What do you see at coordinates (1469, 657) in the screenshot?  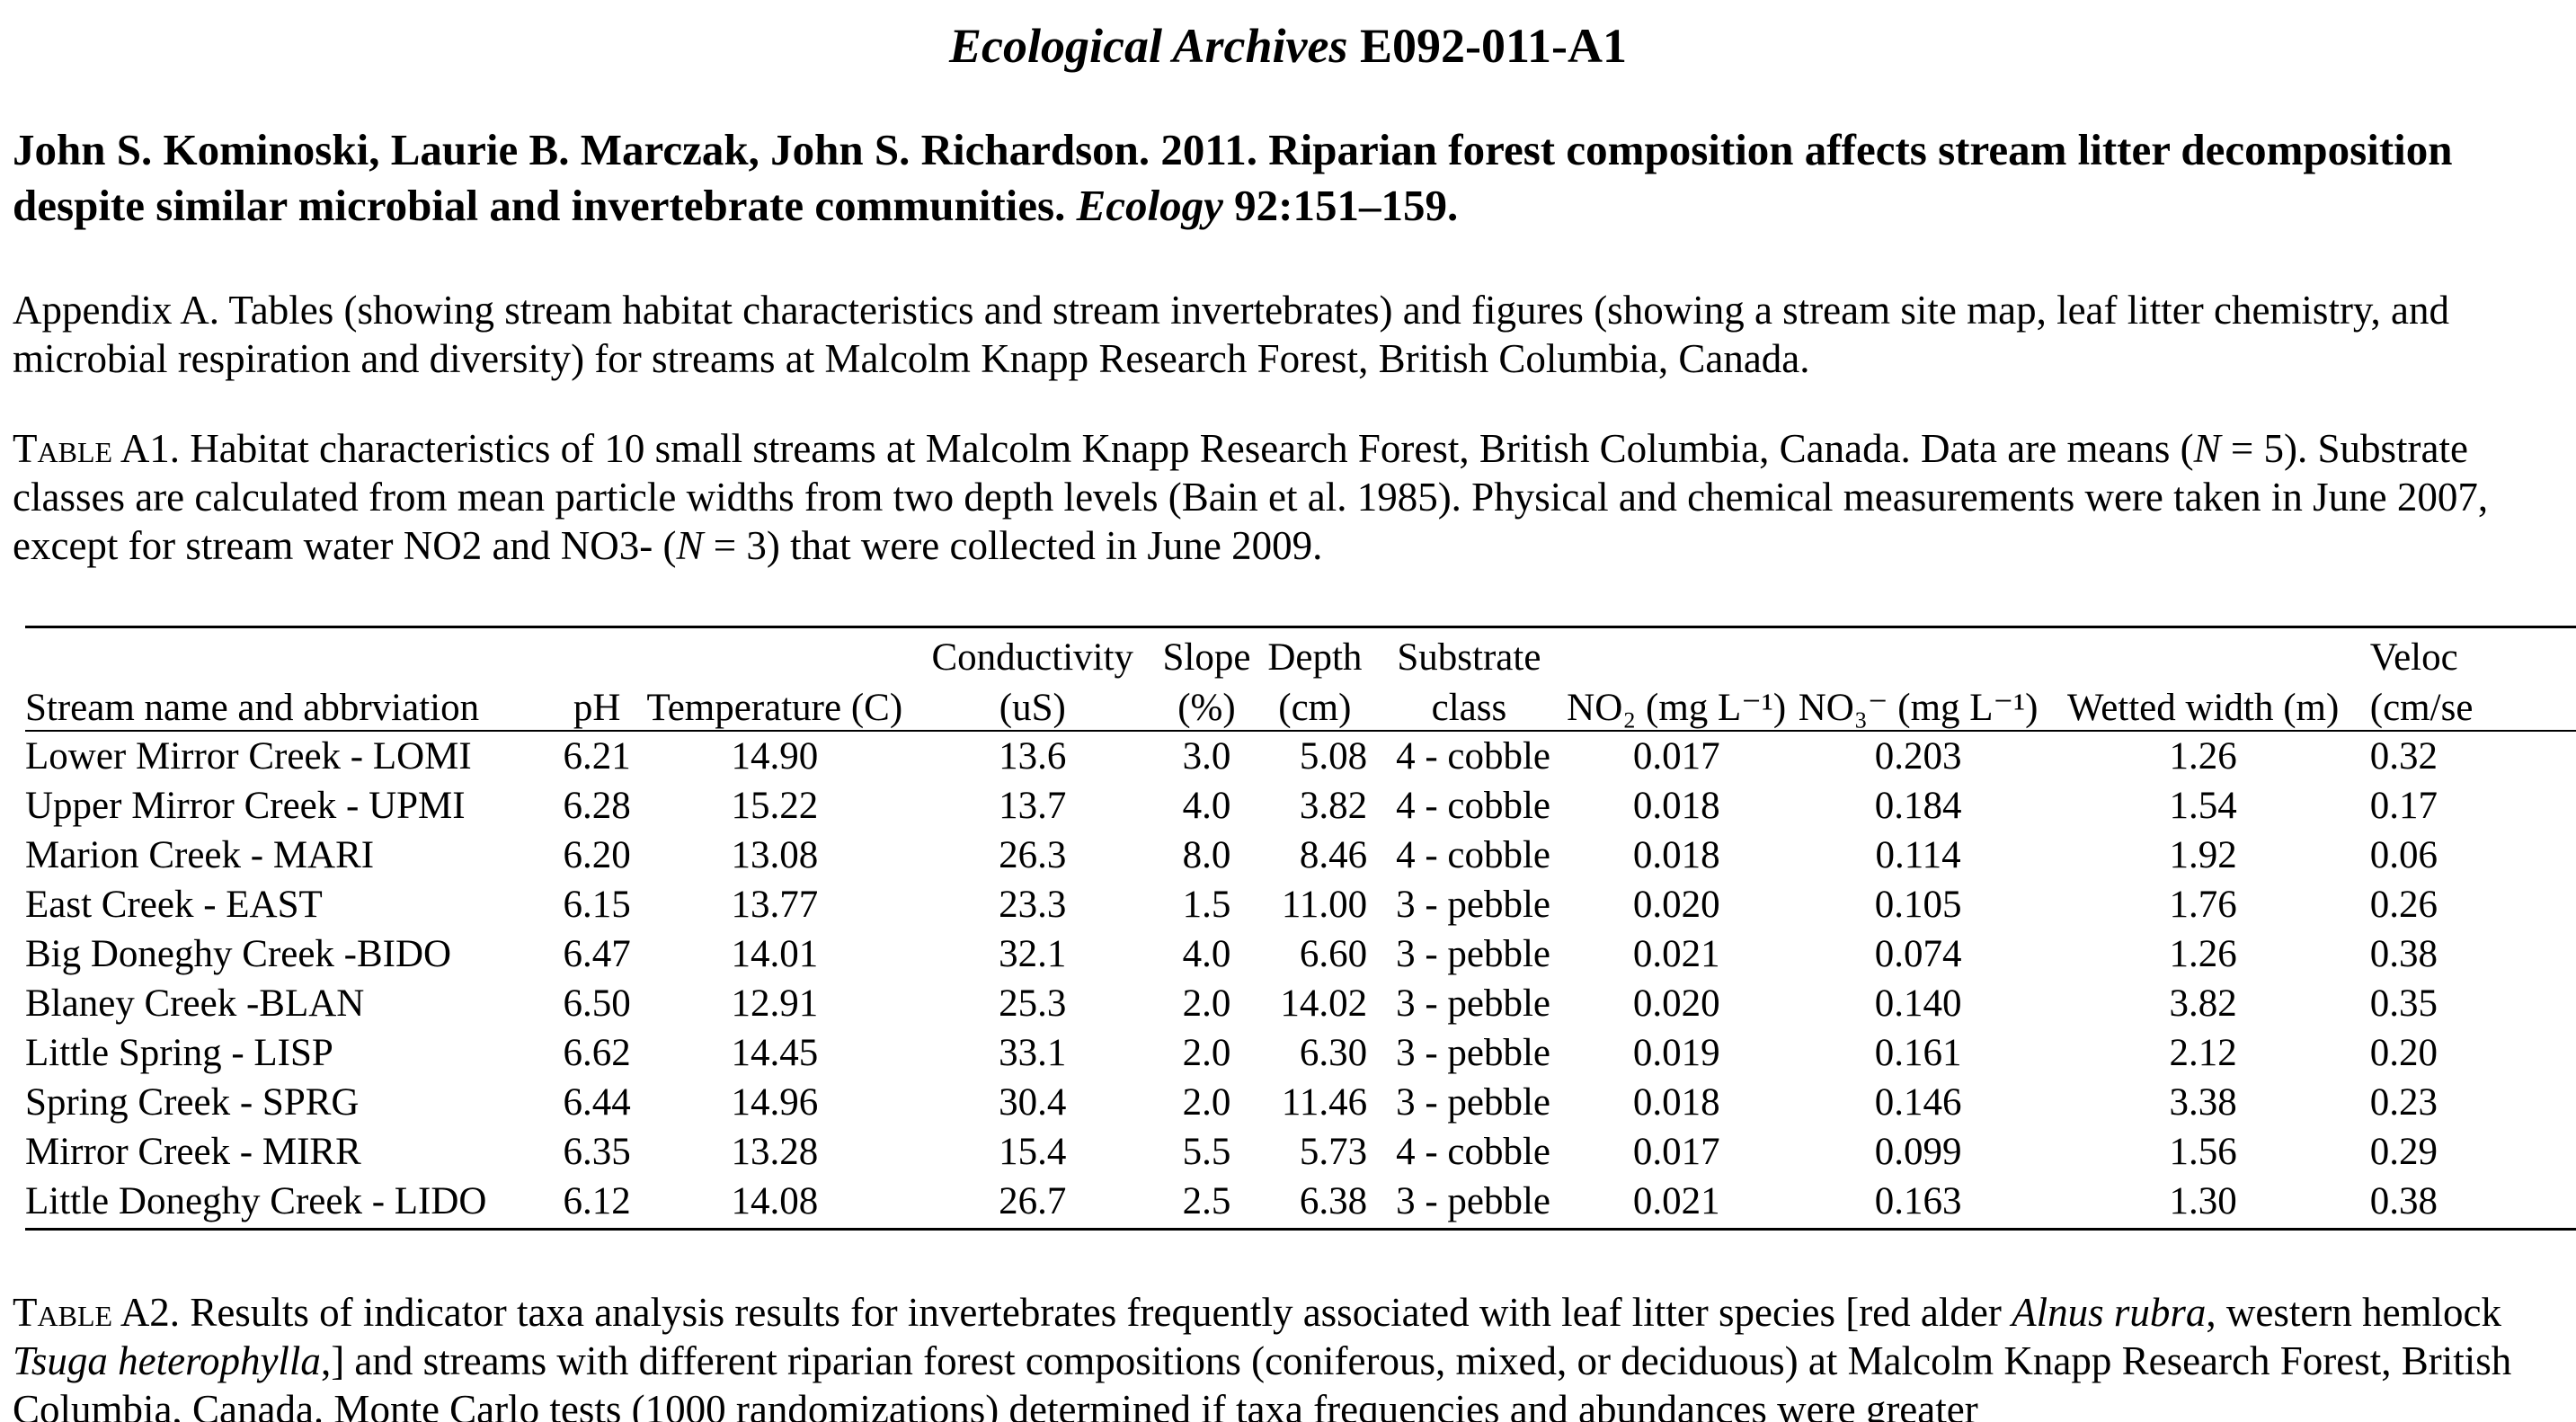 I see `header-top-cell: Substrate` at bounding box center [1469, 657].